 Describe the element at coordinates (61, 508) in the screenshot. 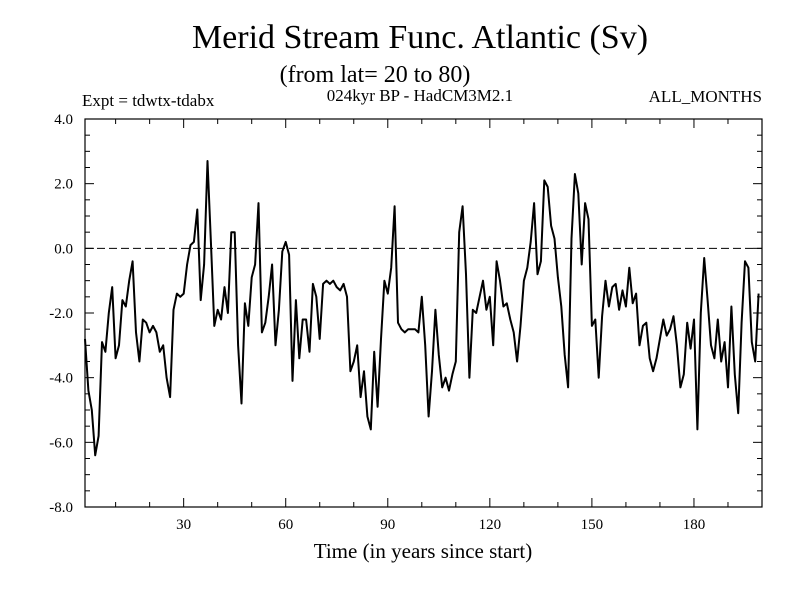

I see `y-tick-label: -8.0` at that location.